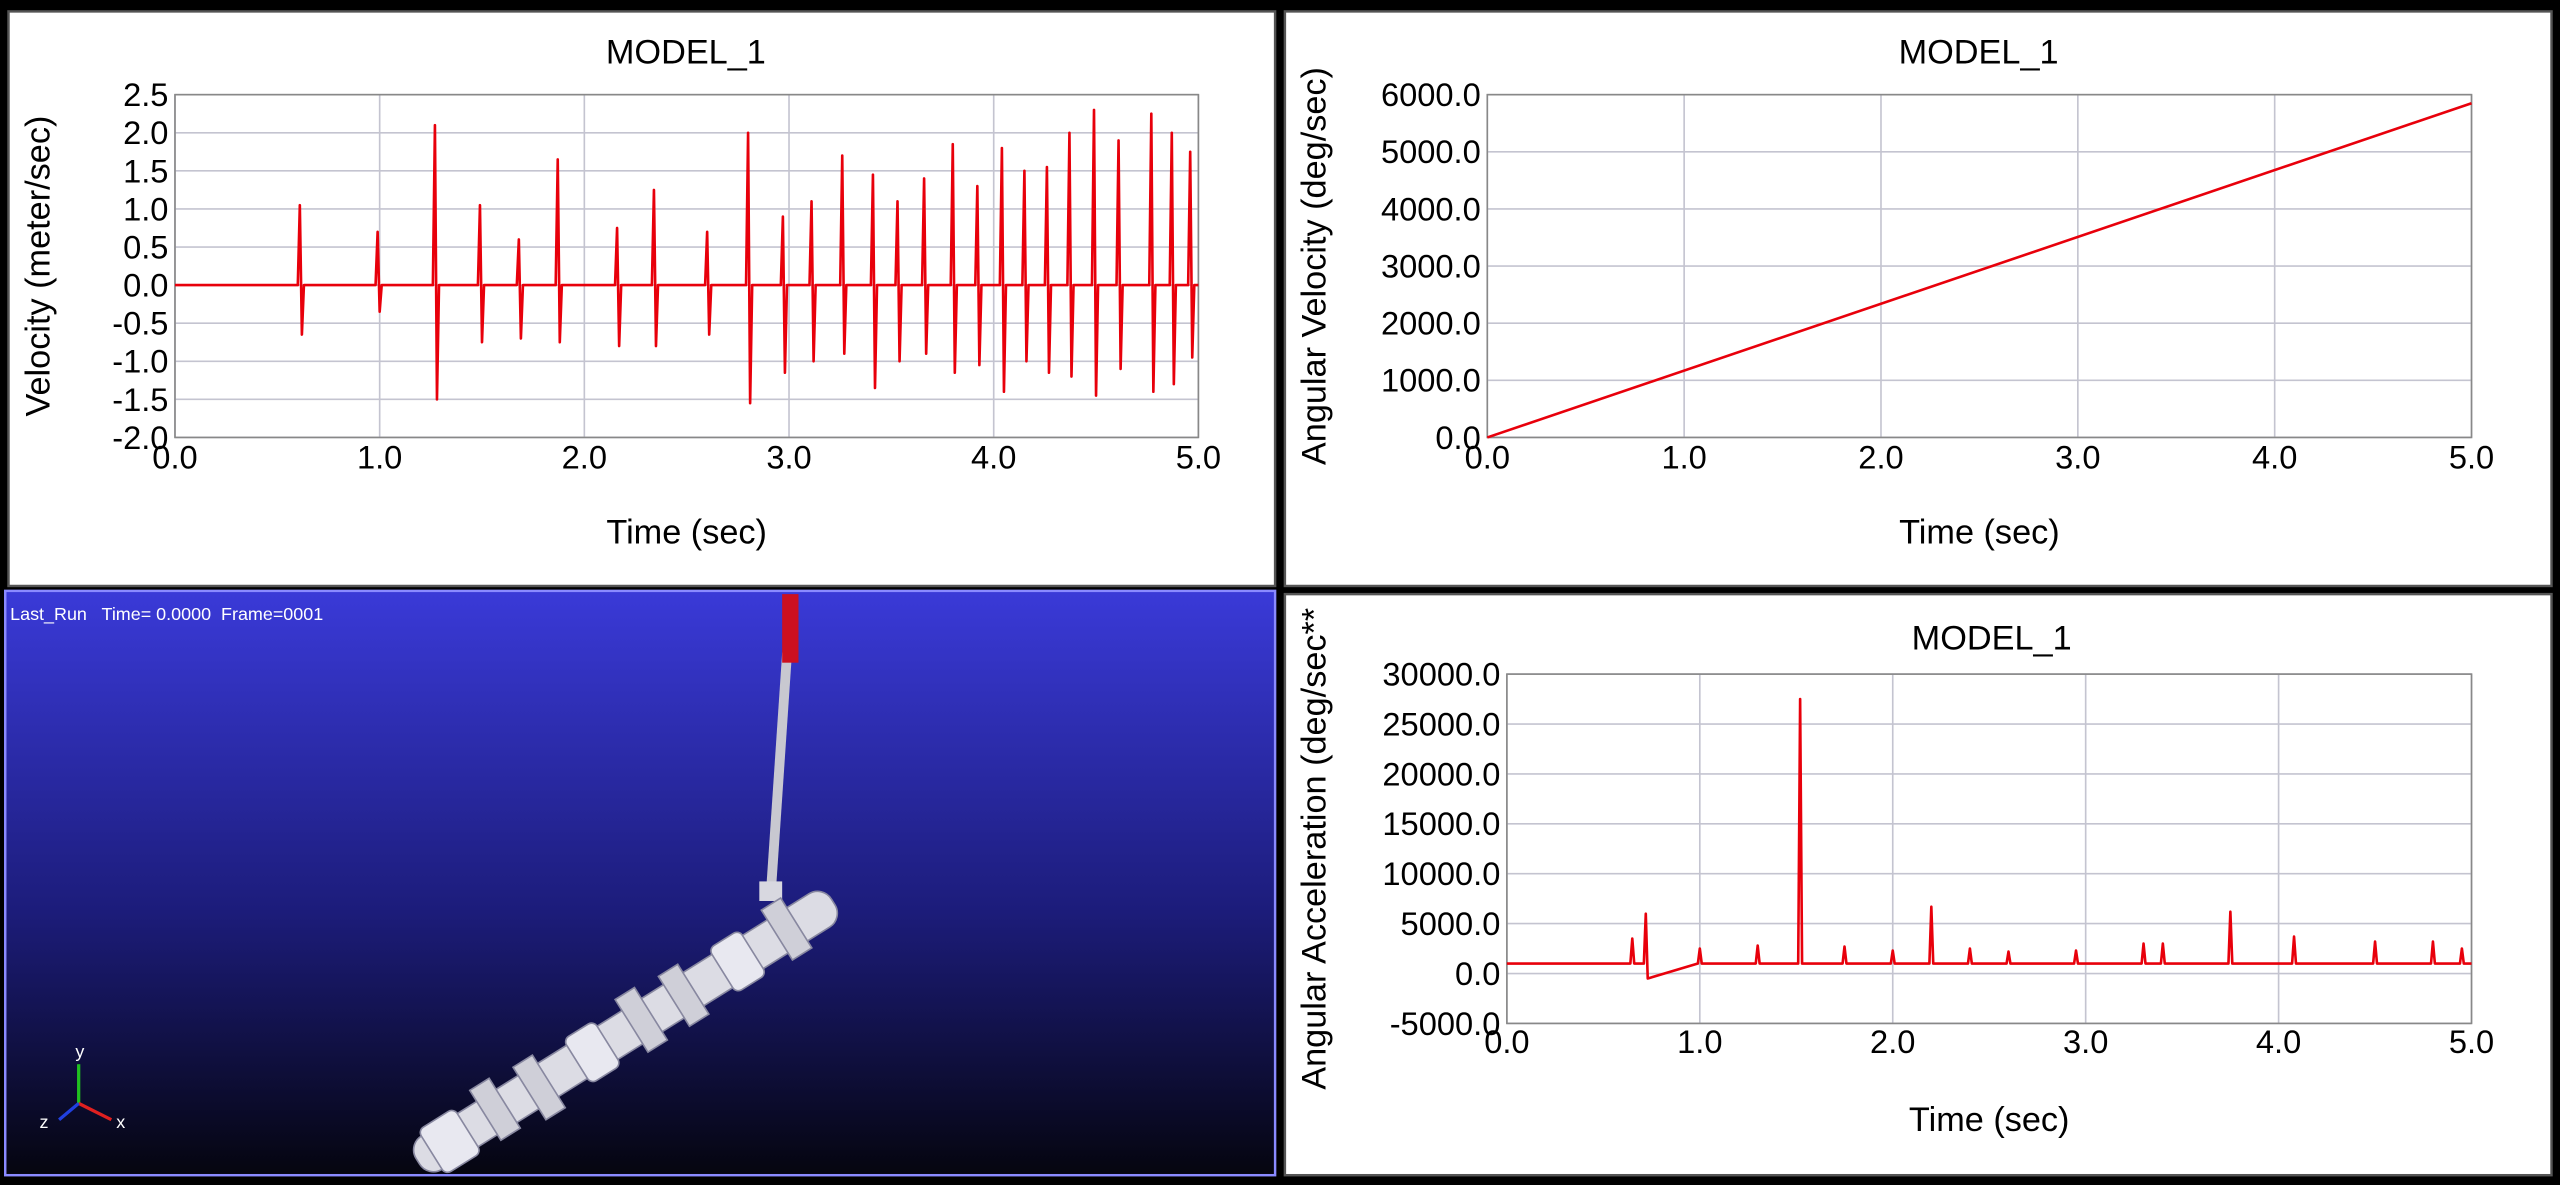 The height and width of the screenshot is (1185, 2560). Describe the element at coordinates (1441, 674) in the screenshot. I see `y-tick-label: 30000.0` at that location.